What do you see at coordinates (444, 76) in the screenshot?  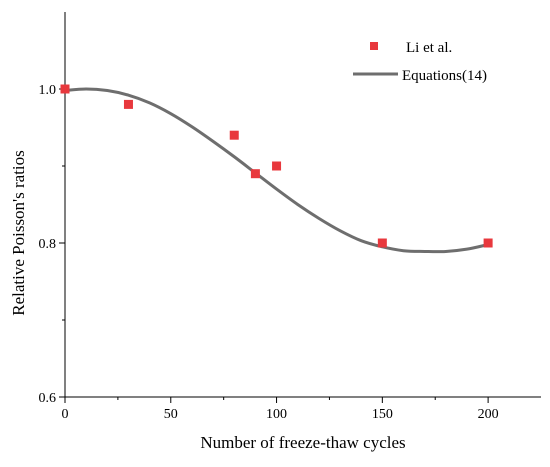 I see `legend-label-equations: Equations(14)` at bounding box center [444, 76].